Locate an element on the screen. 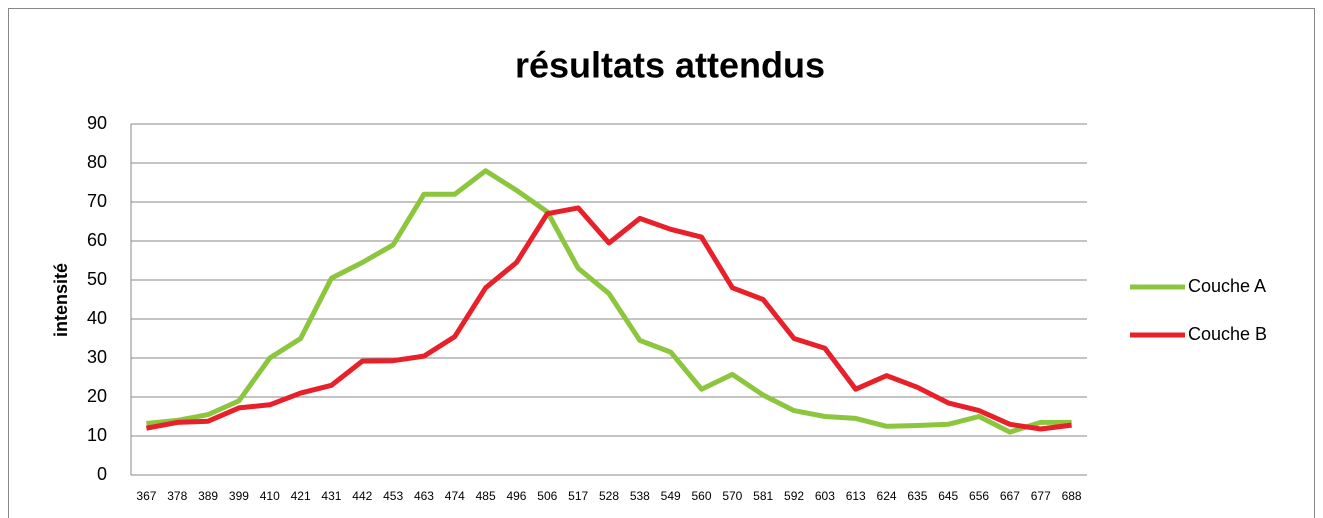 Image resolution: width=1323 pixels, height=518 pixels. y-tick-label: 90 is located at coordinates (97, 123).